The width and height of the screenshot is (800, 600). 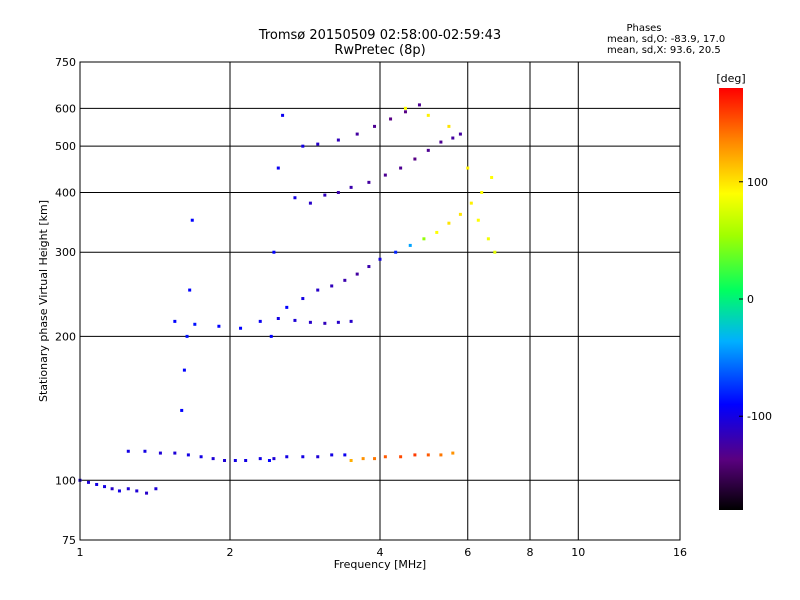 I want to click on y-tick-label: 600, so click(x=65, y=108).